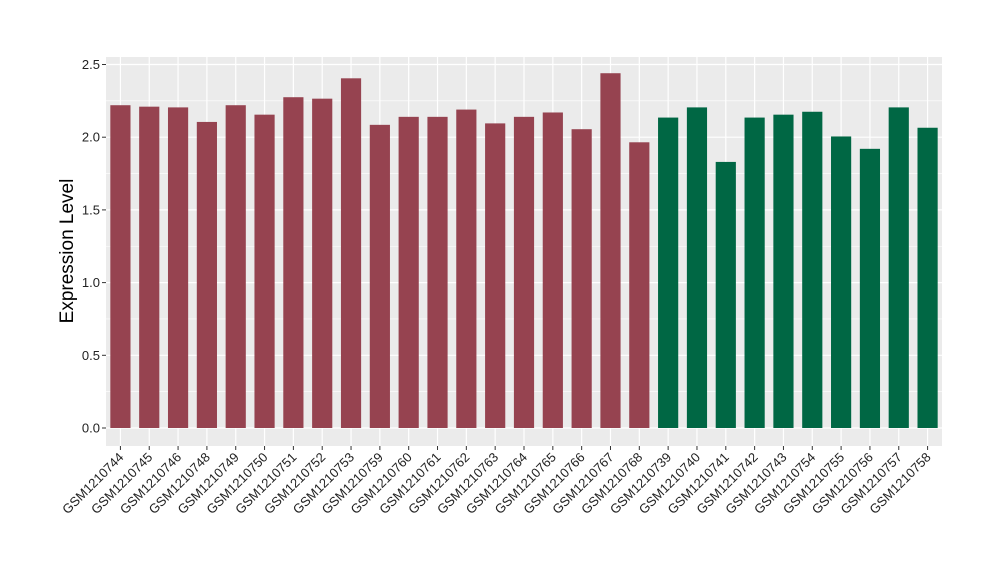 Image resolution: width=1000 pixels, height=580 pixels. Describe the element at coordinates (264, 271) in the screenshot. I see `bar-gsm1210750` at that location.